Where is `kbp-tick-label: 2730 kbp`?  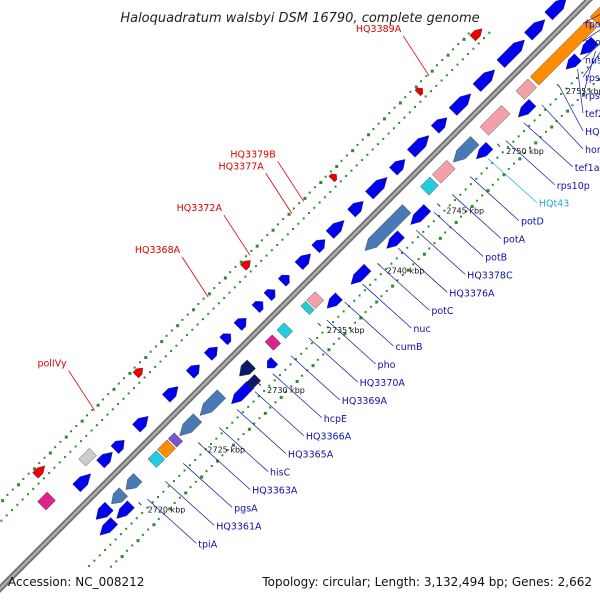 kbp-tick-label: 2730 kbp is located at coordinates (286, 390).